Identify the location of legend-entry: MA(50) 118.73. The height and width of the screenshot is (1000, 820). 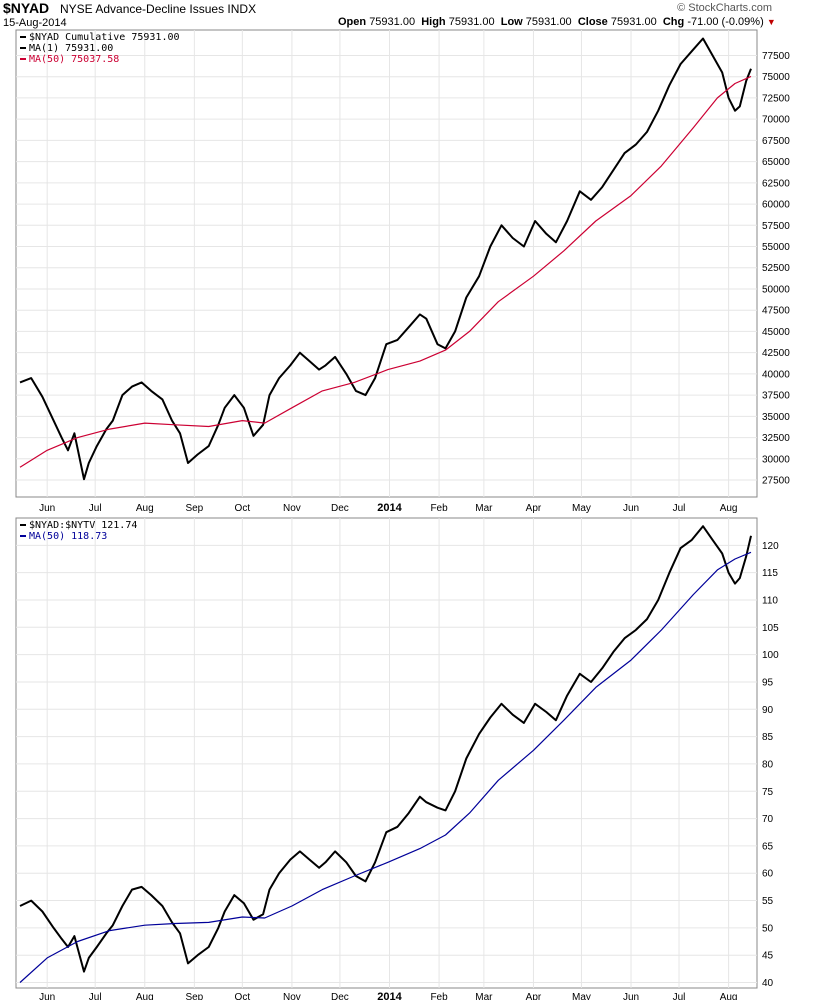
(68, 536).